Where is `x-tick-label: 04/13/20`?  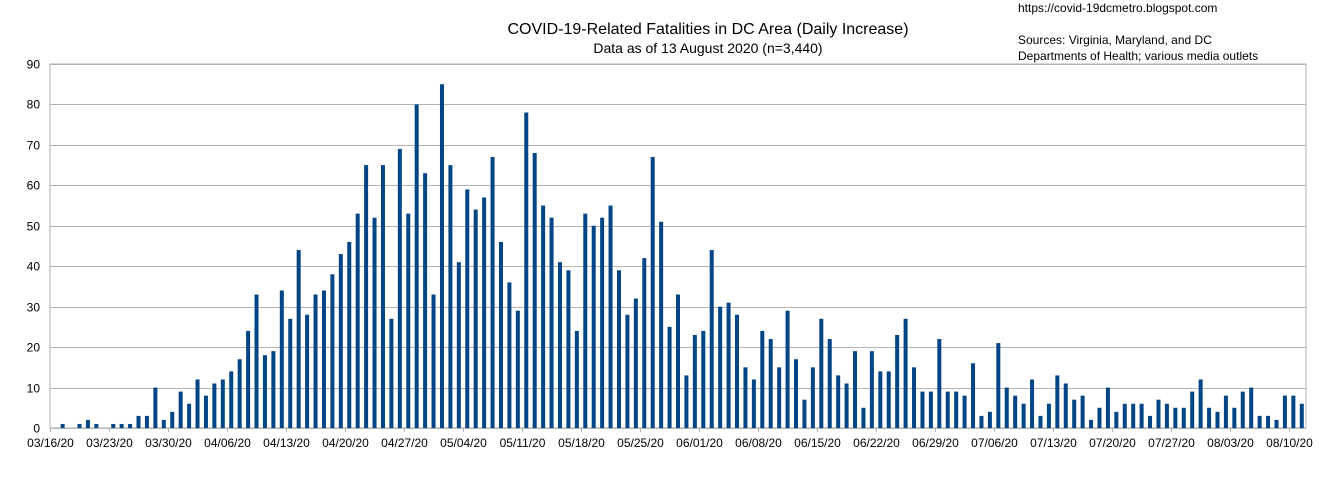
x-tick-label: 04/13/20 is located at coordinates (286, 443).